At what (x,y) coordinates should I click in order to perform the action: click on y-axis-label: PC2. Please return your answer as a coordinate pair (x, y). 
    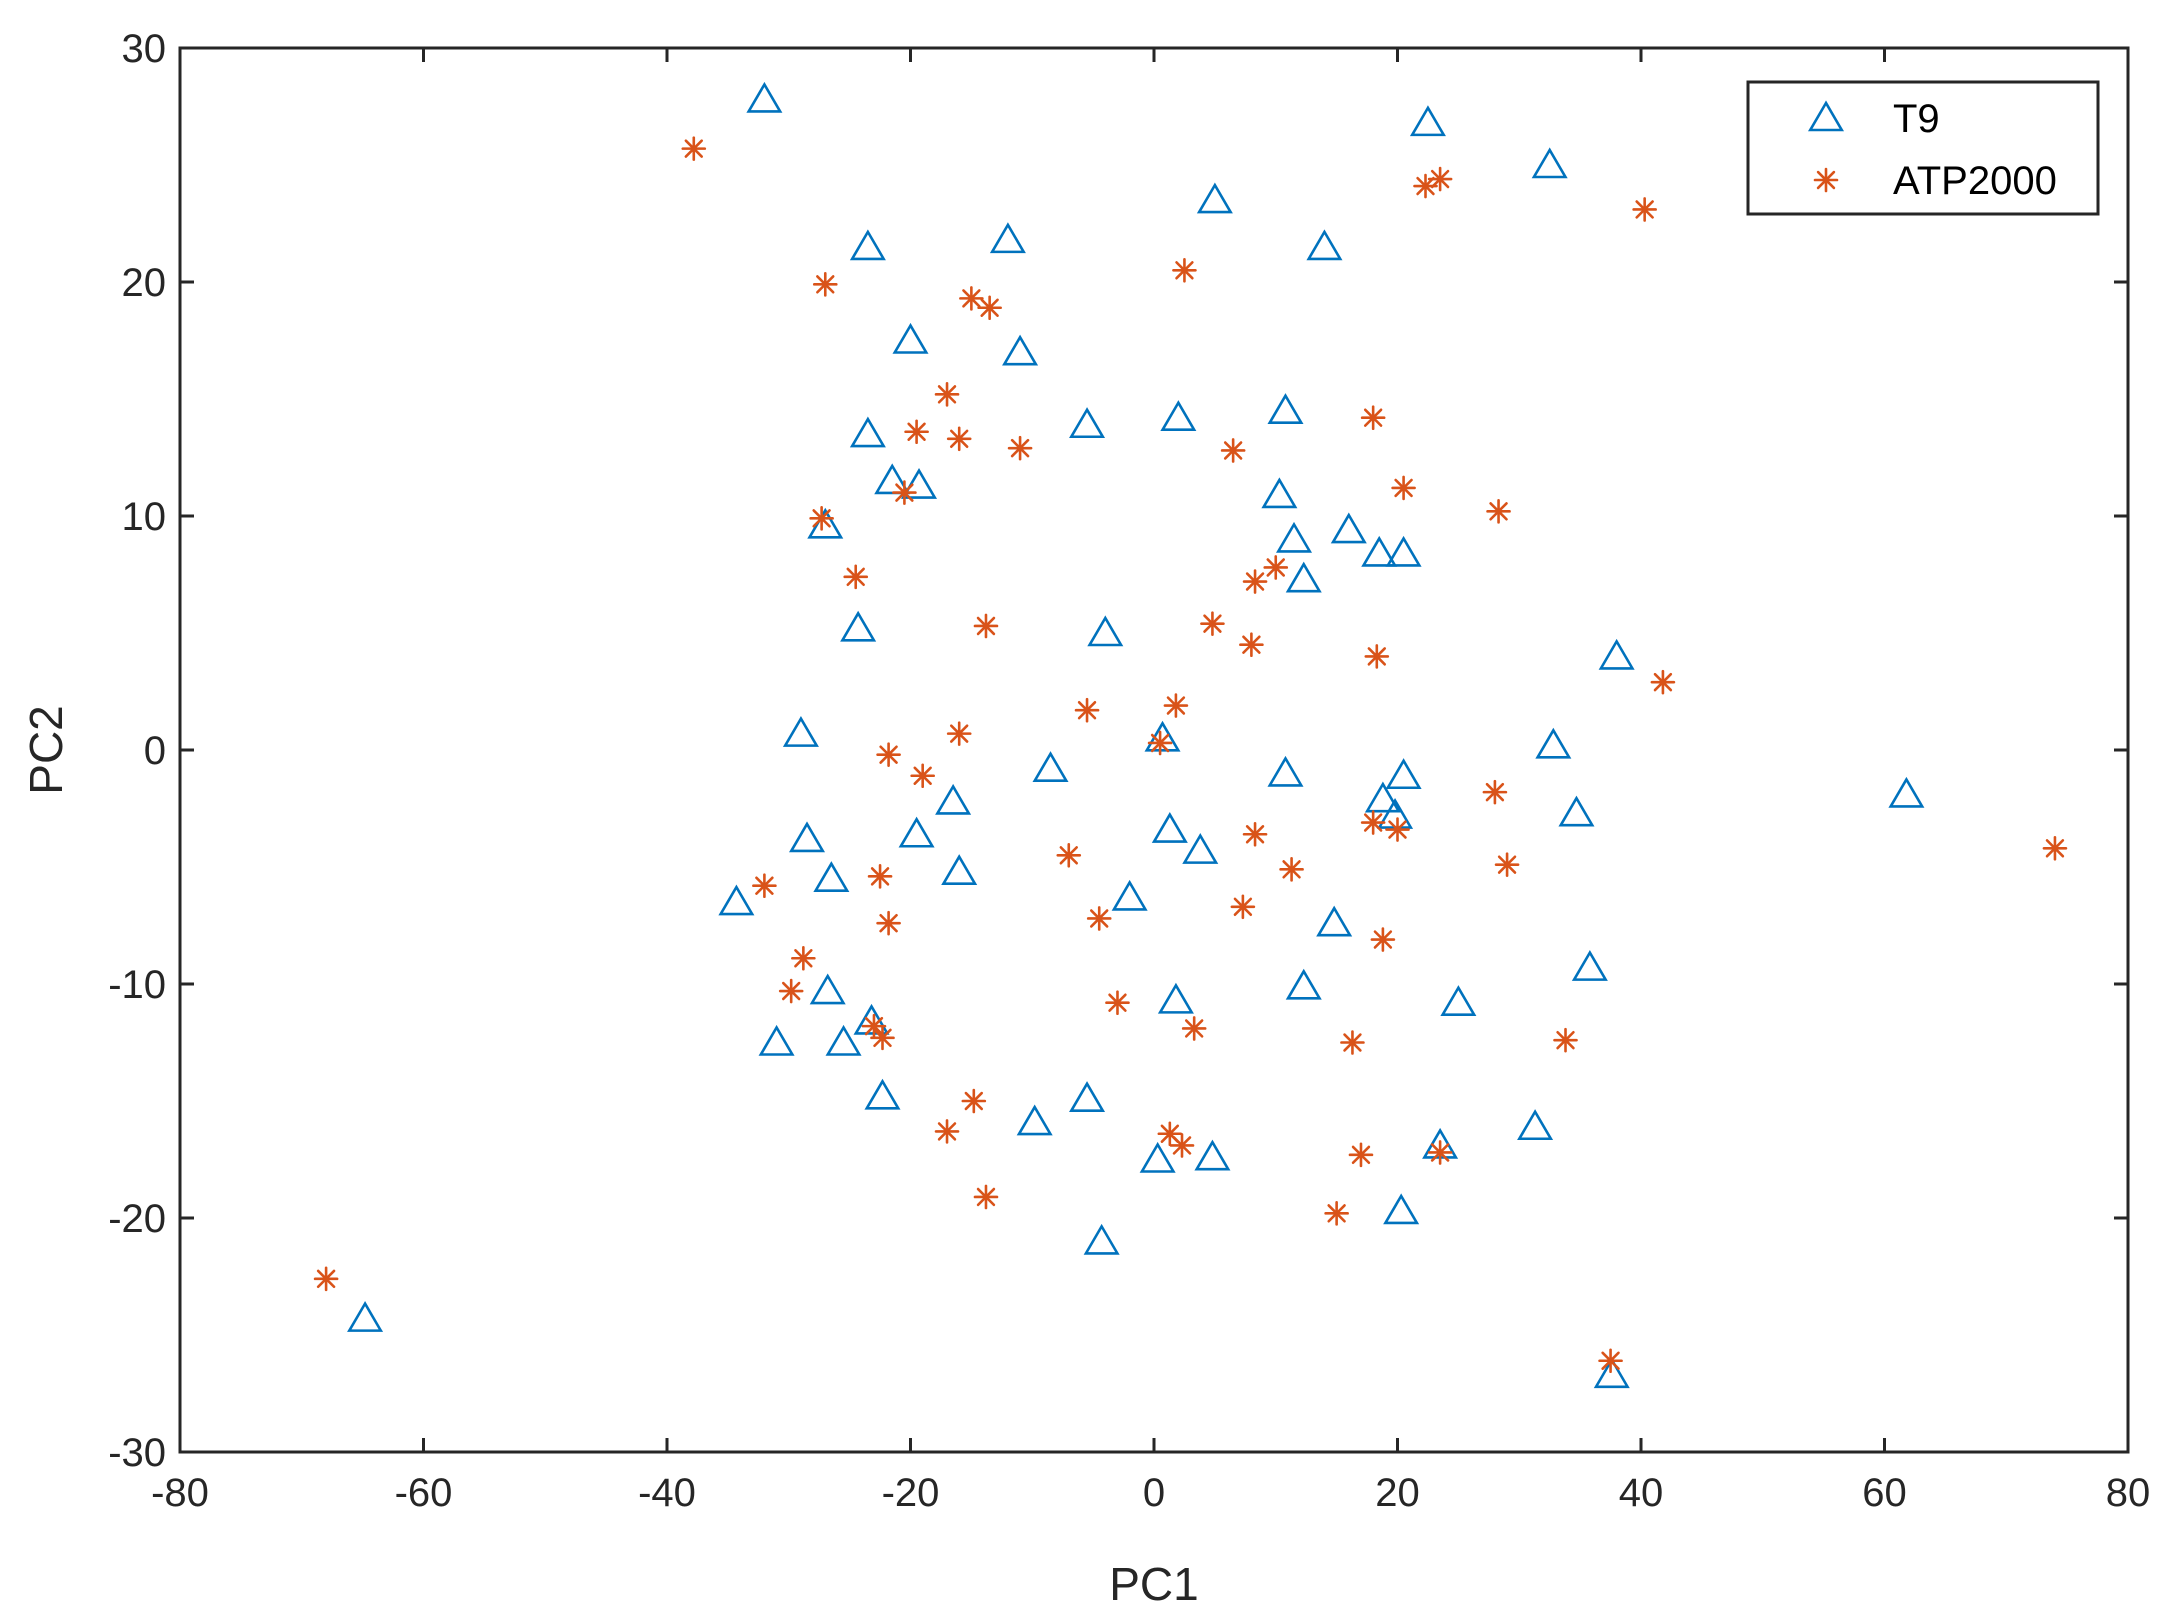
    Looking at the image, I should click on (46, 749).